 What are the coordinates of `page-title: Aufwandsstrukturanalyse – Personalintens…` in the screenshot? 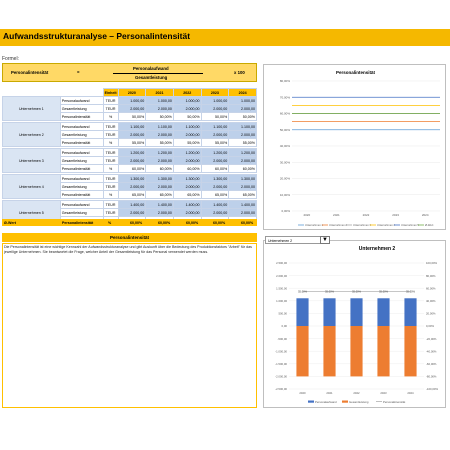 It's located at (97, 36).